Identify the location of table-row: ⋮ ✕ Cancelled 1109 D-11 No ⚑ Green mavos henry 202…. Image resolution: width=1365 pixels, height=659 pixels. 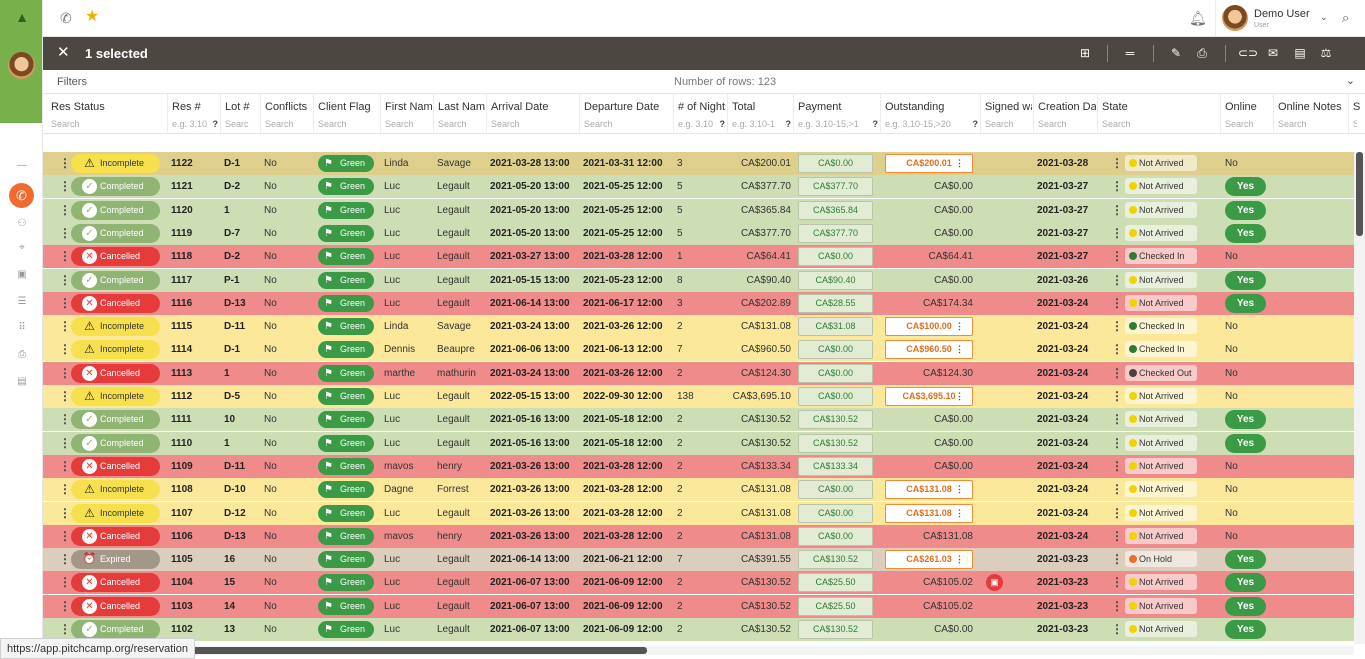
(698, 466).